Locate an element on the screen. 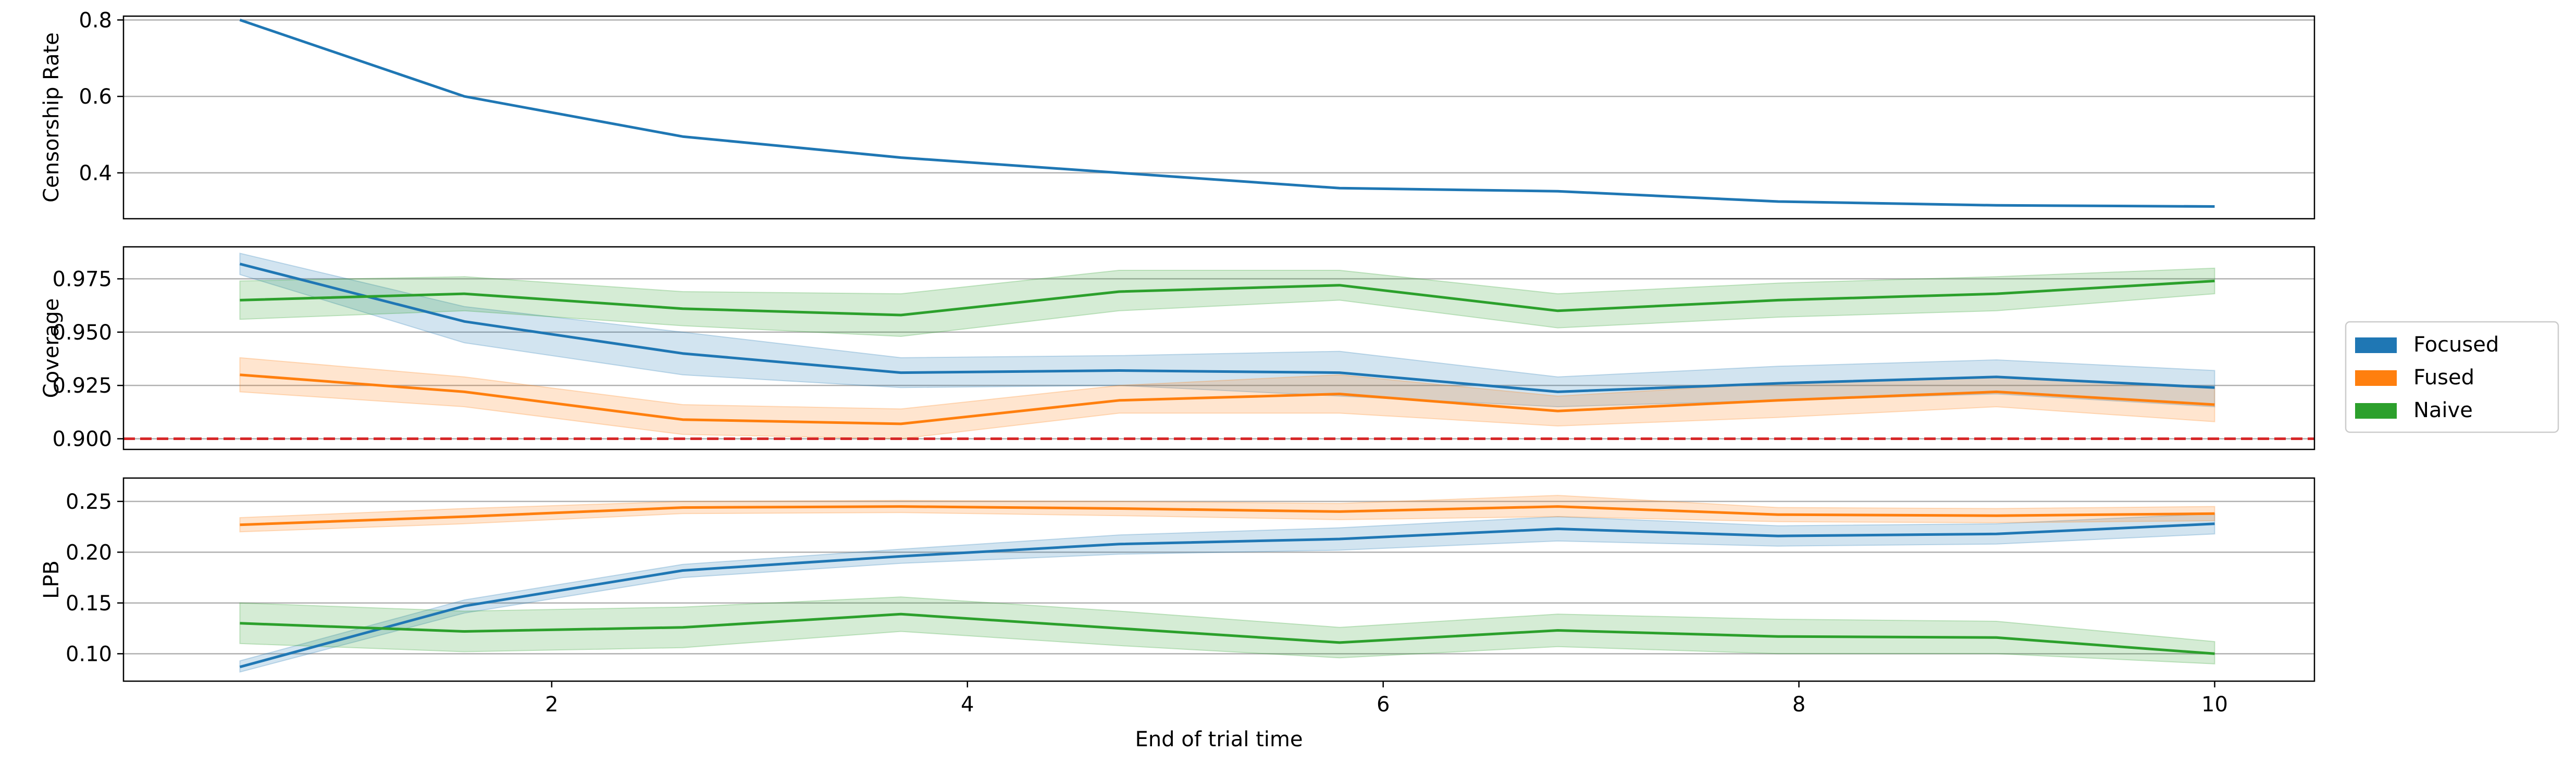 This screenshot has height=765, width=2576. y-axis-label: Censorship Rate is located at coordinates (52, 117).